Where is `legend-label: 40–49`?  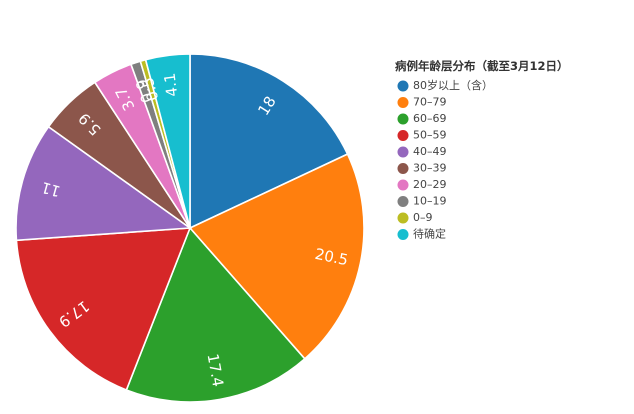 legend-label: 40–49 is located at coordinates (430, 151).